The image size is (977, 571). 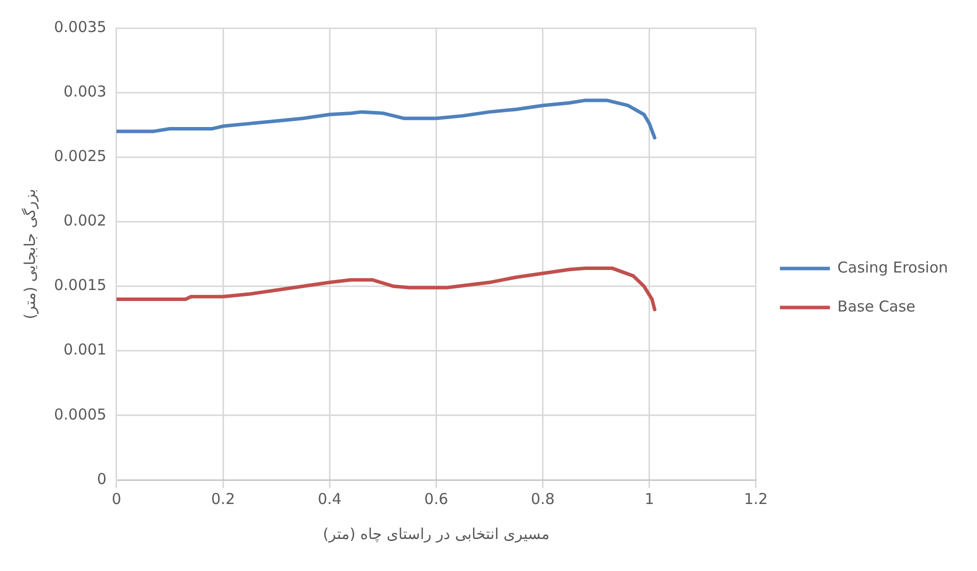 I want to click on x-tick-label: 0.2, so click(x=223, y=499).